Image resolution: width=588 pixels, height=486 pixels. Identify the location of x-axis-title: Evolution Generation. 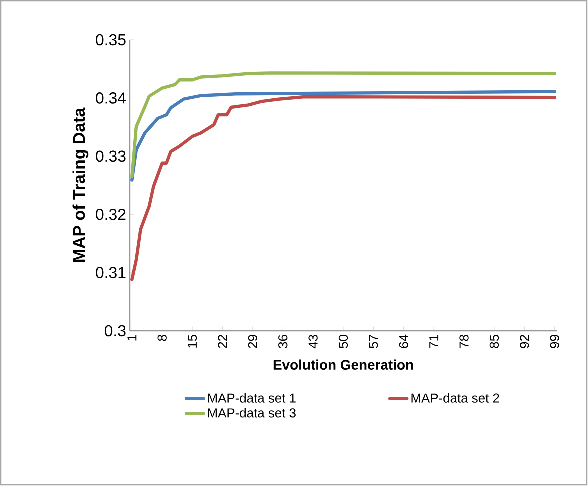
(344, 365).